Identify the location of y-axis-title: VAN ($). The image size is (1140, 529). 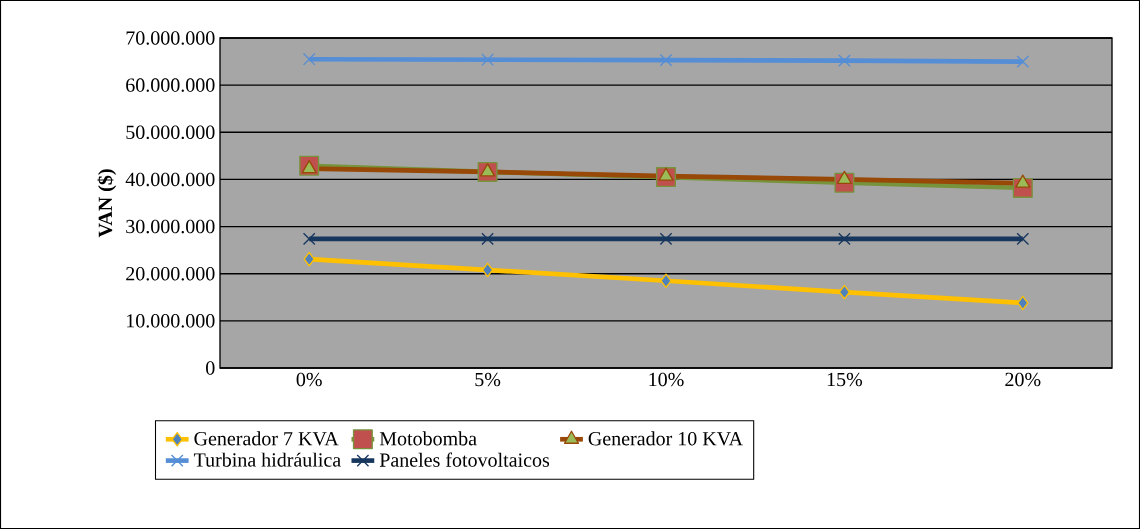
(107, 203).